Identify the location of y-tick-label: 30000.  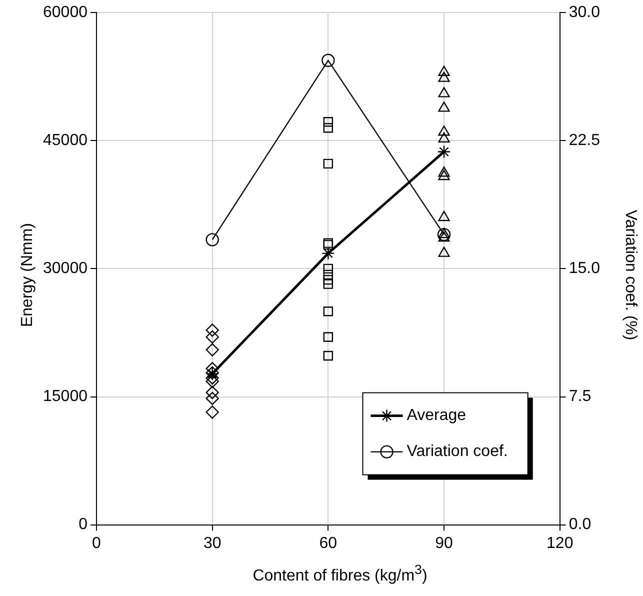
(65, 269).